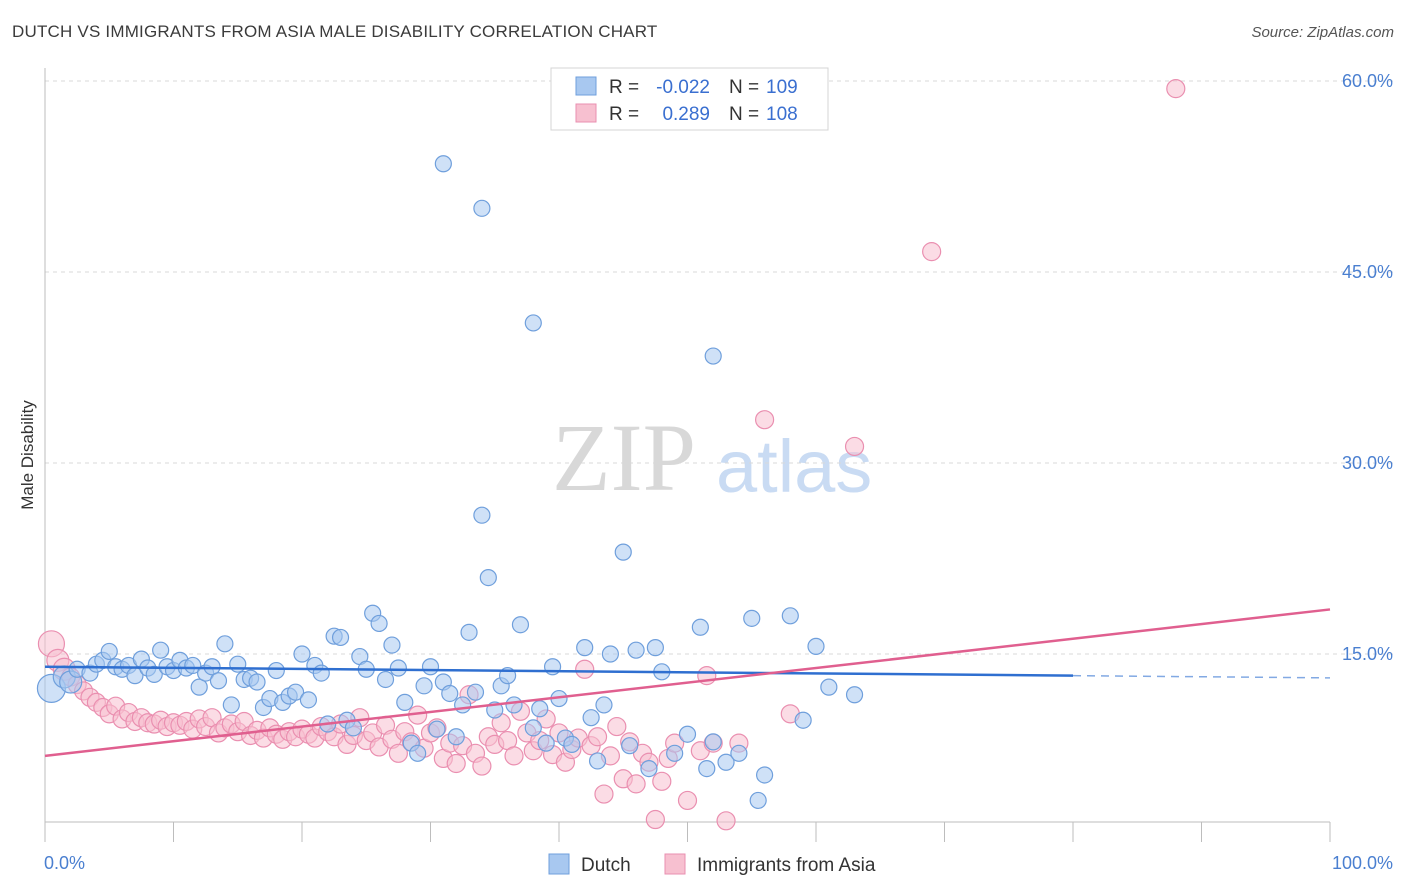 The image size is (1406, 892). I want to click on bottom-legend-swatch-asia, so click(675, 864).